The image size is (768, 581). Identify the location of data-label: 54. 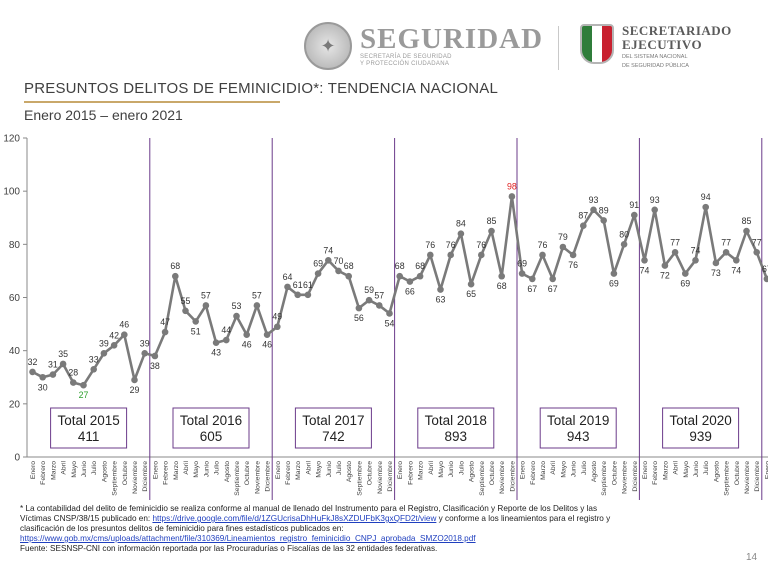
(390, 323).